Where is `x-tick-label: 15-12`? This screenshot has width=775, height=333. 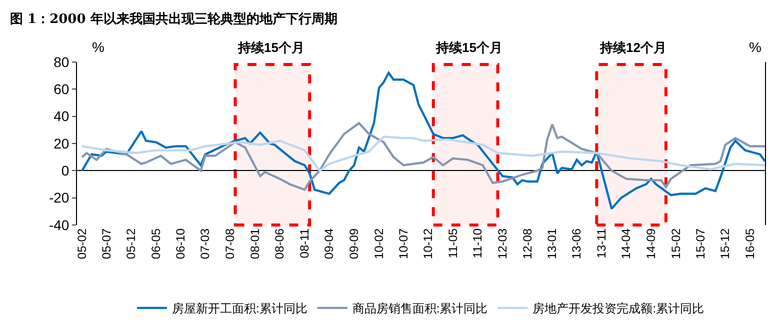 x-tick-label: 15-12 is located at coordinates (725, 244).